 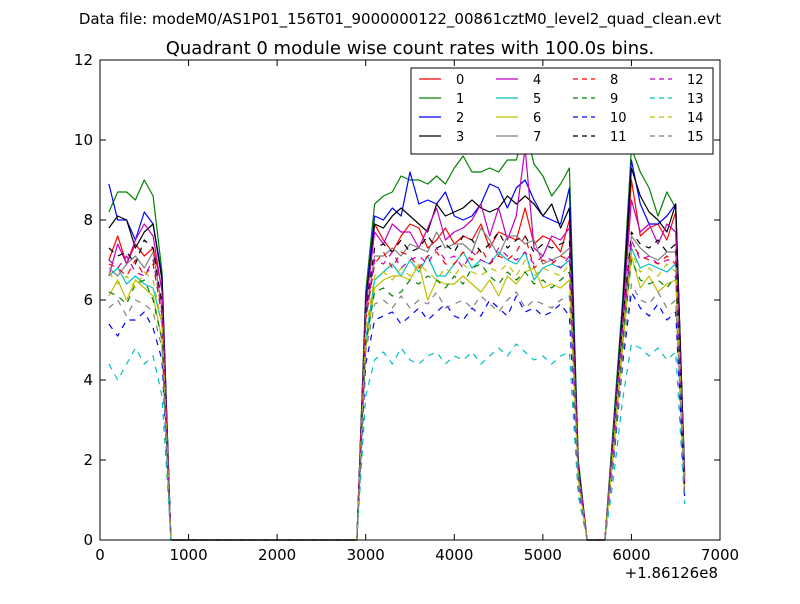 What do you see at coordinates (537, 99) in the screenshot?
I see `legend-label-5: 5` at bounding box center [537, 99].